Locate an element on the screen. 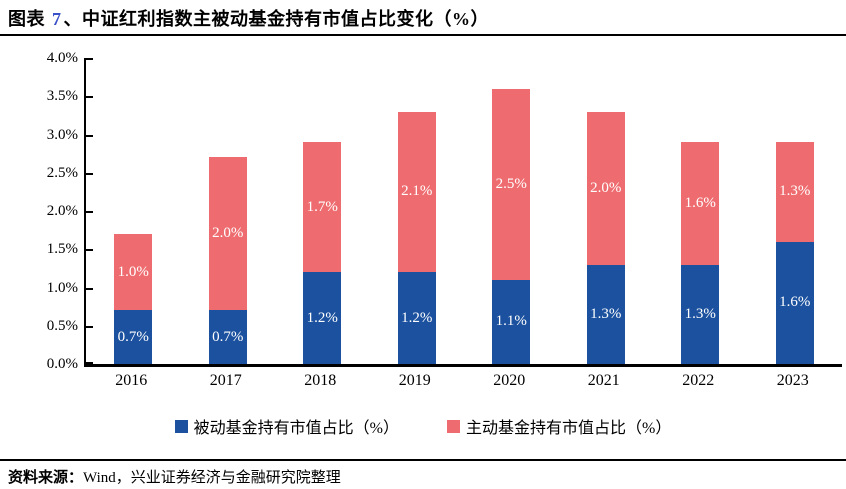 The image size is (846, 489). legend-swatch-passive is located at coordinates (181, 426).